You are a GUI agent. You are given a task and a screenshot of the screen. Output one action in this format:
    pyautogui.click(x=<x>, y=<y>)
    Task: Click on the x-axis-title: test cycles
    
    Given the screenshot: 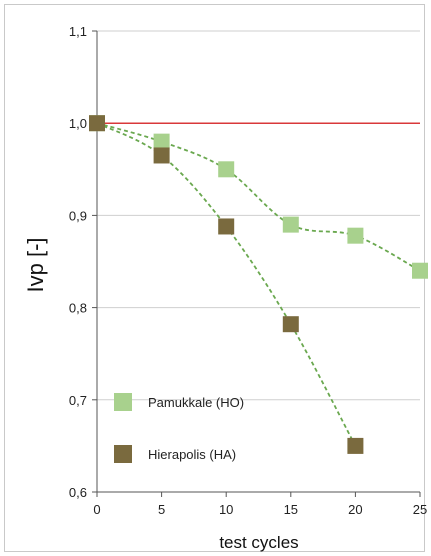 What is the action you would take?
    pyautogui.click(x=258, y=542)
    